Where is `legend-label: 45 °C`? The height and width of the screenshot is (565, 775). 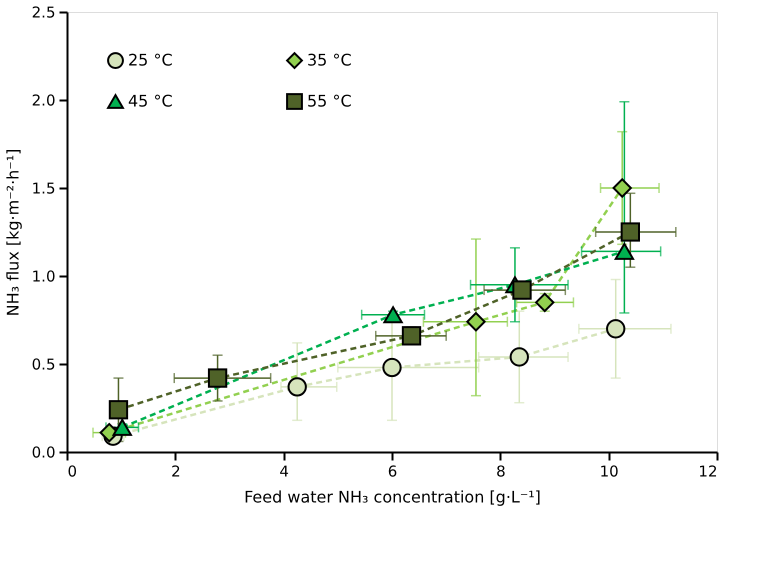 legend-label: 45 °C is located at coordinates (150, 101).